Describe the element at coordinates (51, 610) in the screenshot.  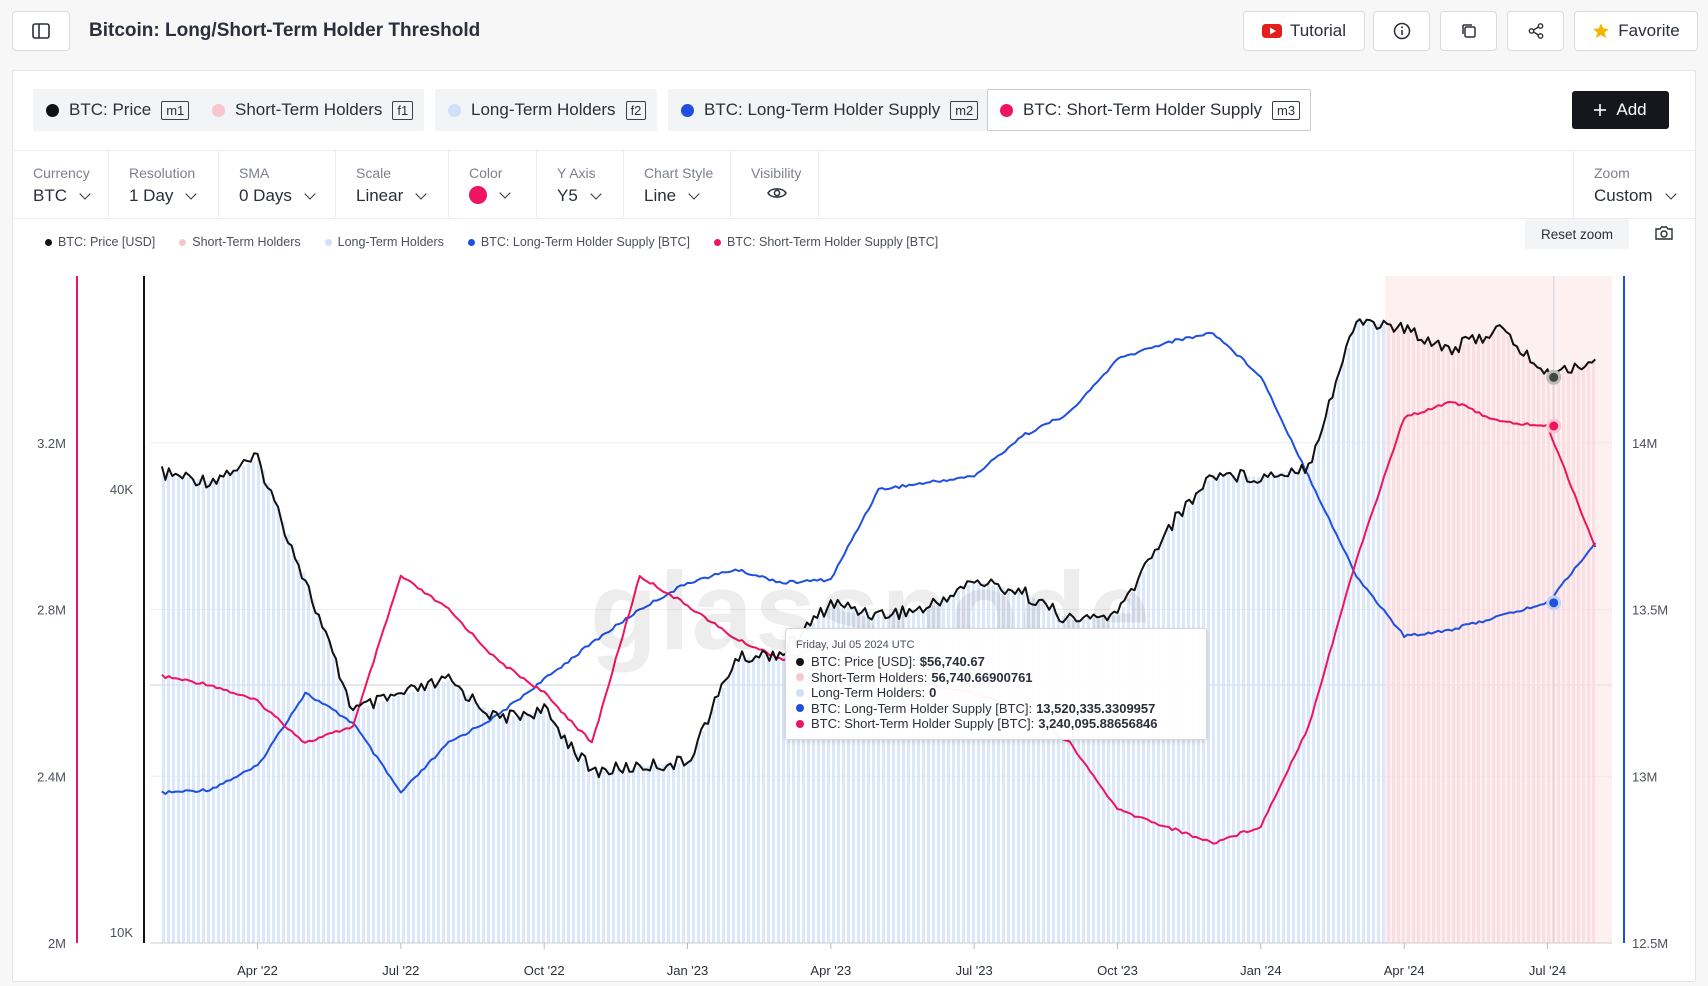
I see `sth-axis-tick-label: 2.8M` at that location.